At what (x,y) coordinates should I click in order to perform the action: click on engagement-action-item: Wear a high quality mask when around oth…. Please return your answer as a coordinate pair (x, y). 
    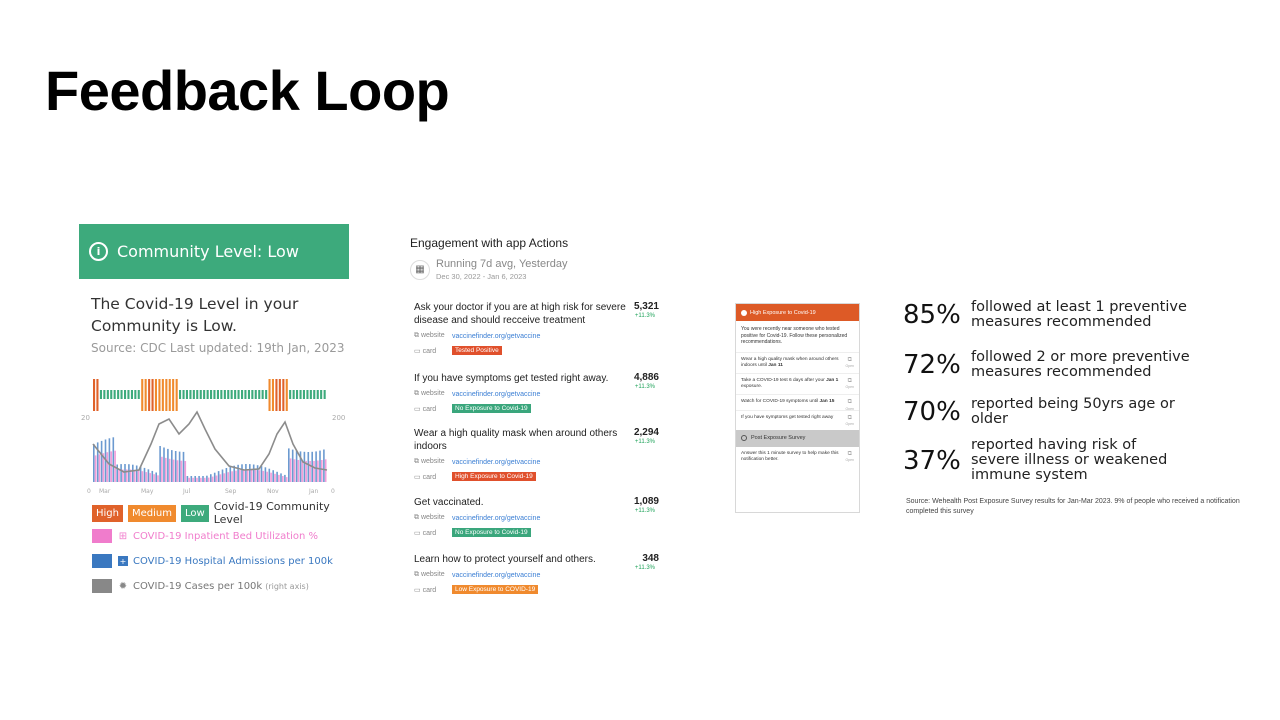
    Looking at the image, I should click on (536, 454).